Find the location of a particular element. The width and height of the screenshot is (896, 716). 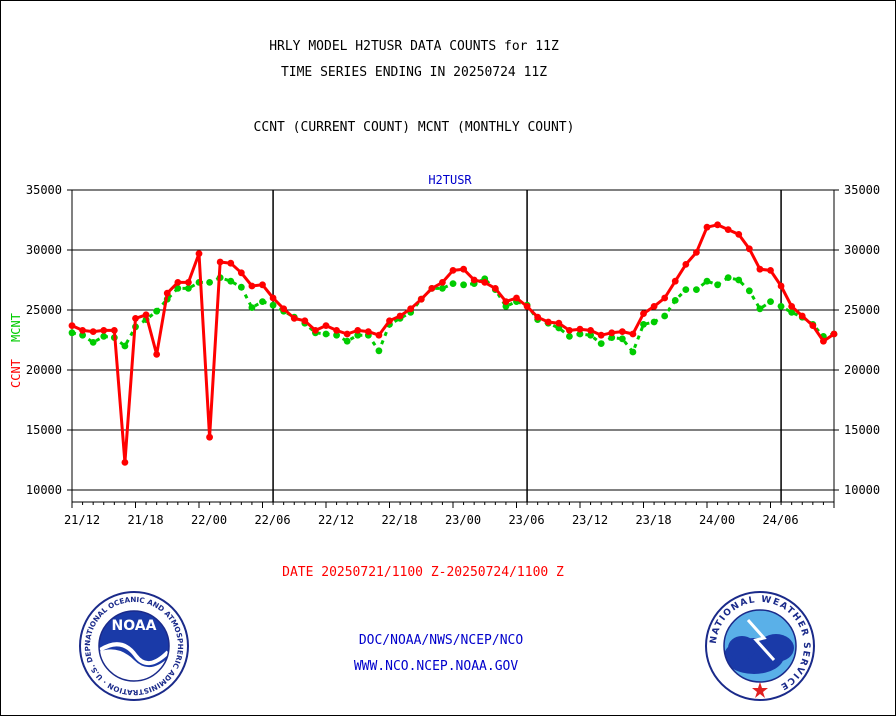

chart-title-line1: HRLY MODEL H2TUSR DATA COUNTS for 11Z is located at coordinates (414, 46).